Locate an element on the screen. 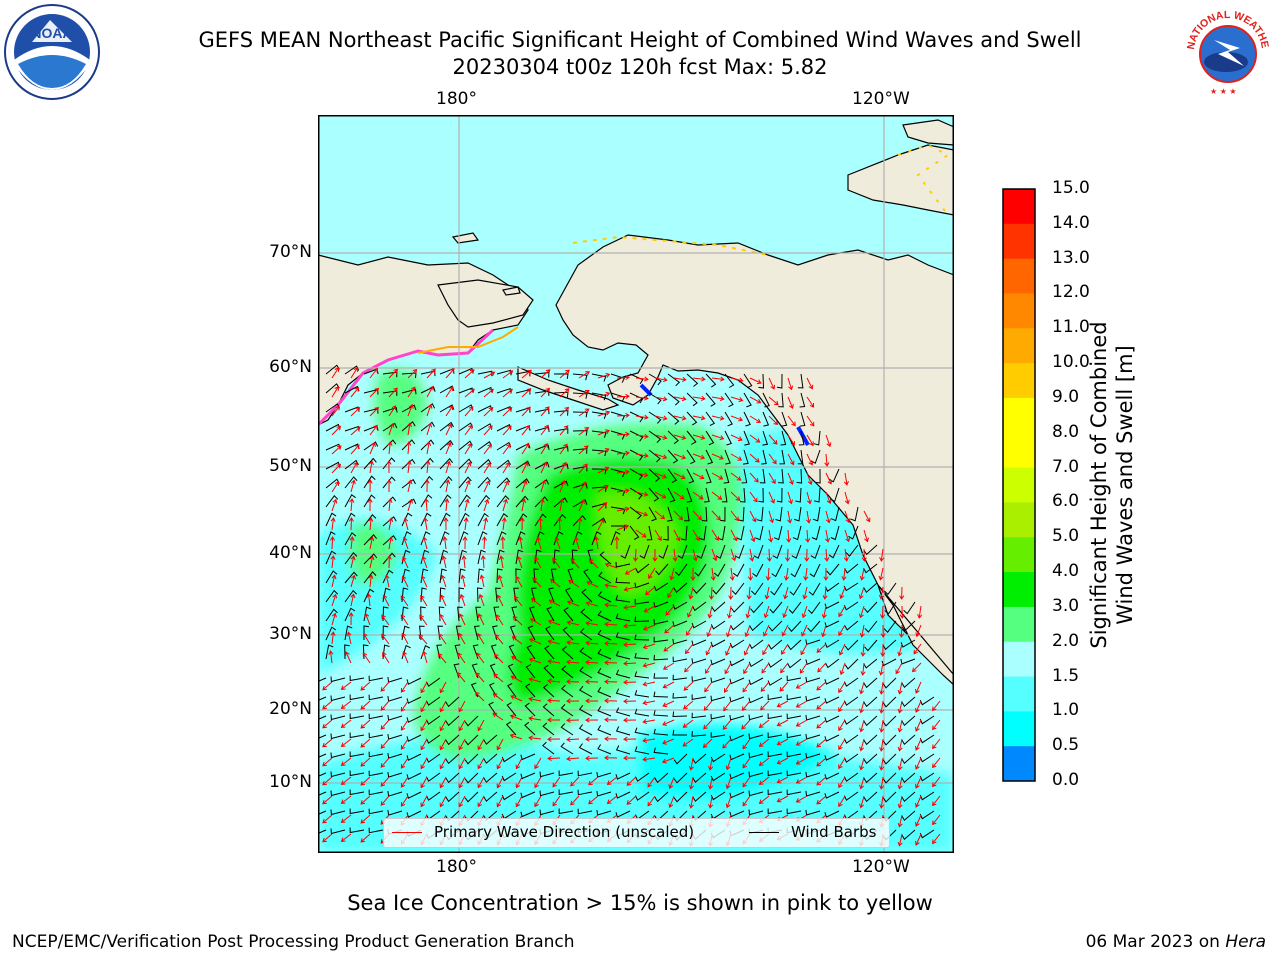 The image size is (1280, 960). lat-label-70n: 70°N is located at coordinates (290, 252).